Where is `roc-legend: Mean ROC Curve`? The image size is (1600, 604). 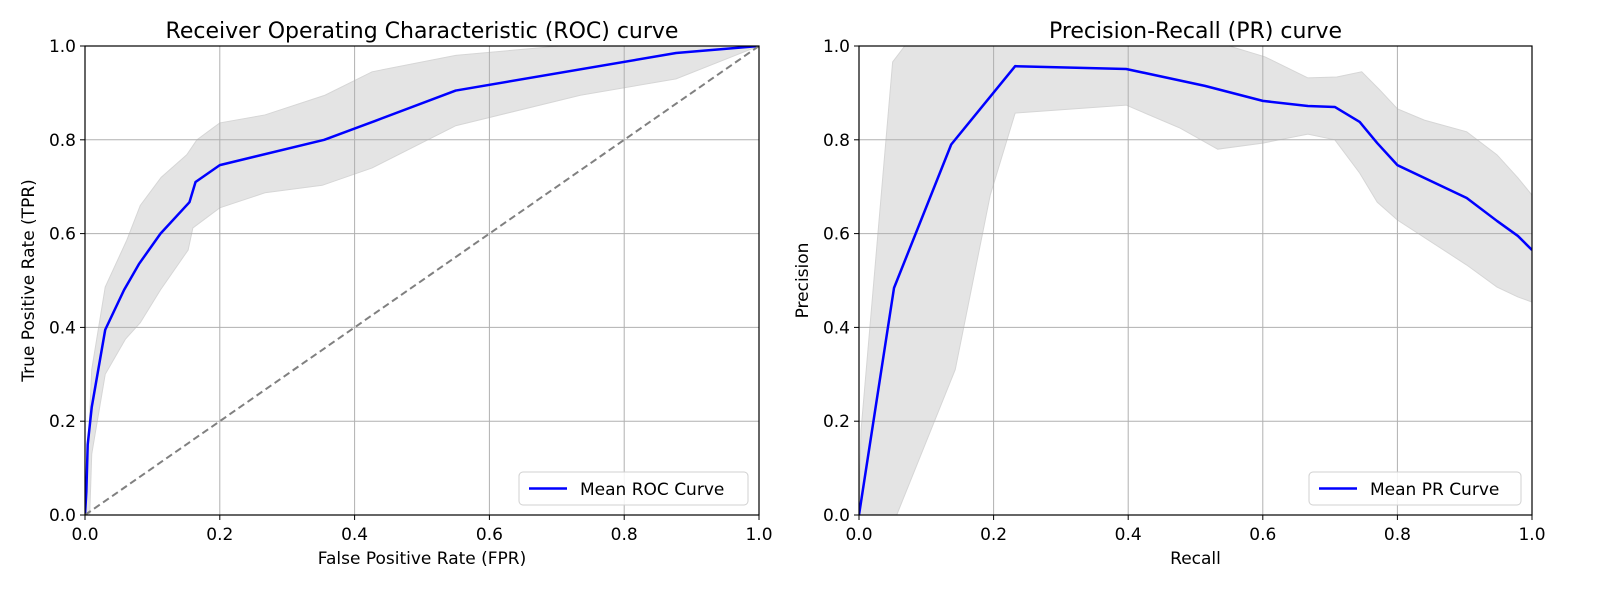
roc-legend: Mean ROC Curve is located at coordinates (633, 488).